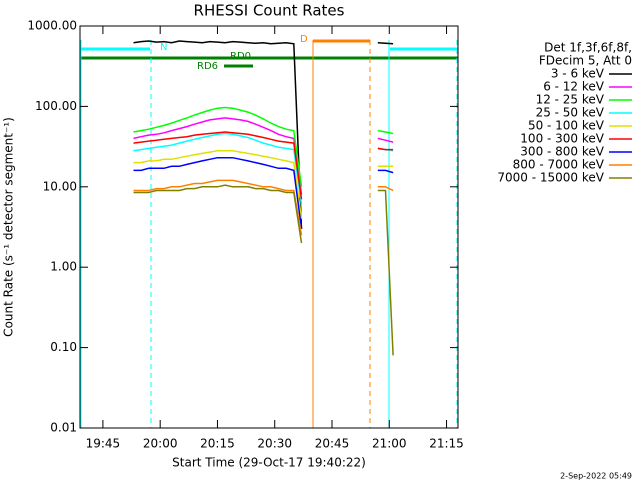 The height and width of the screenshot is (480, 640). I want to click on y-tick-label: 0.01, so click(63, 428).